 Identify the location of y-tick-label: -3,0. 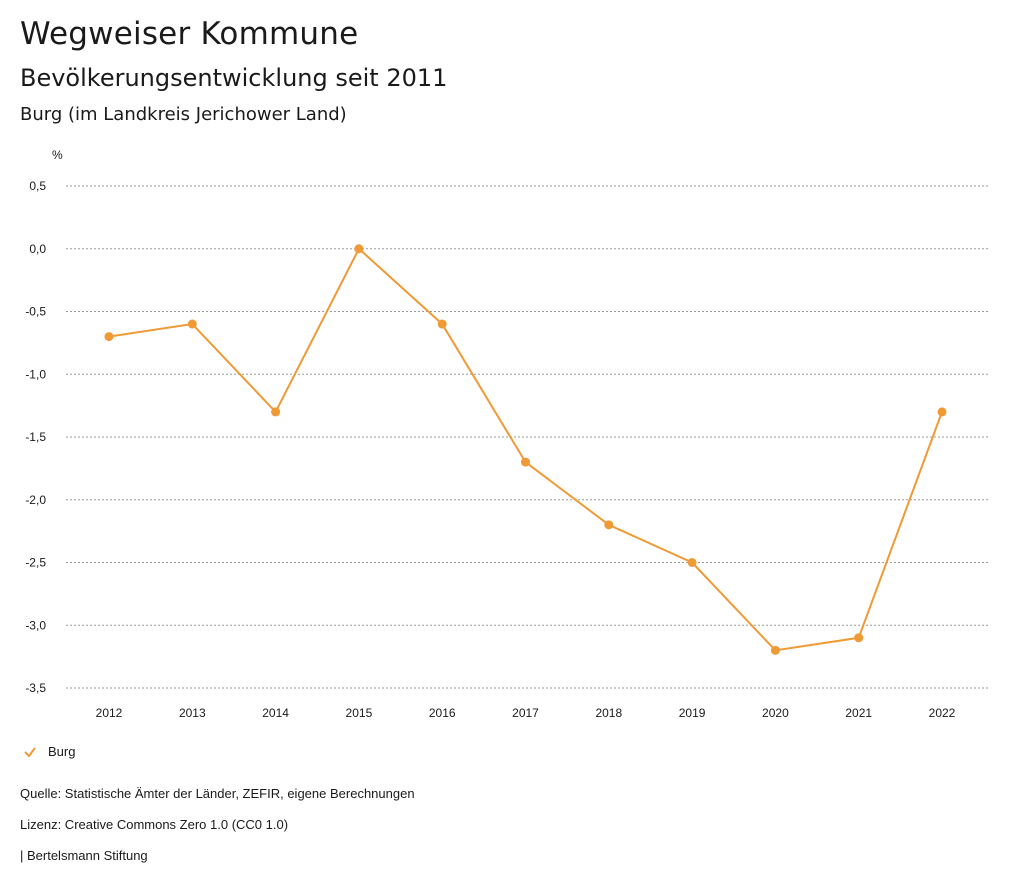
(35, 625).